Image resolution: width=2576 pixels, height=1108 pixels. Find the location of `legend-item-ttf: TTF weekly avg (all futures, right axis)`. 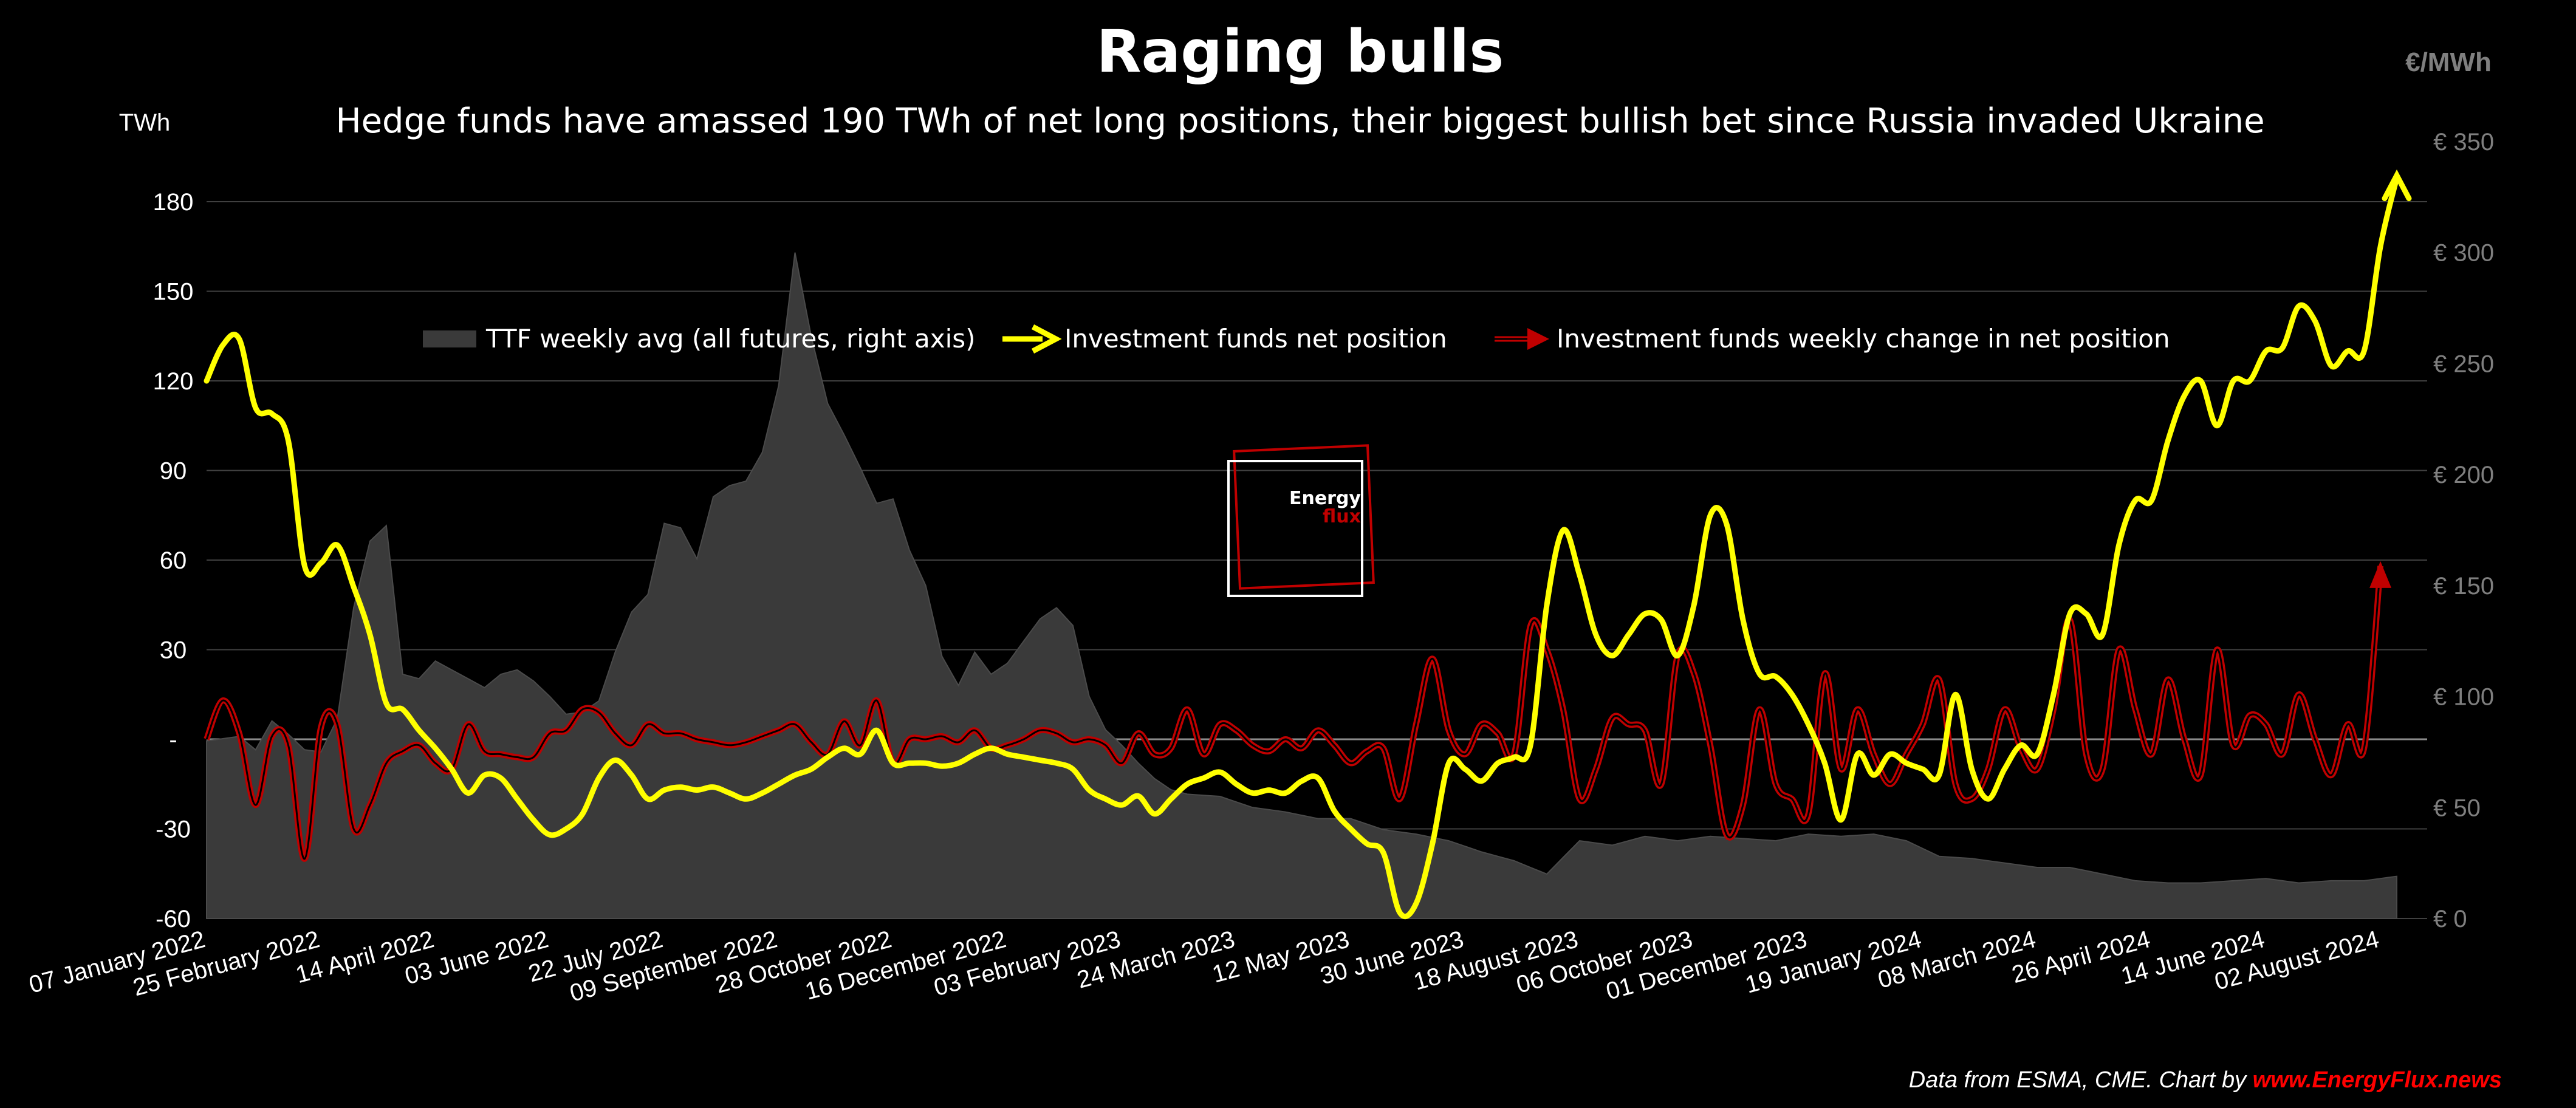

legend-item-ttf: TTF weekly avg (all futures, right axis) is located at coordinates (699, 339).